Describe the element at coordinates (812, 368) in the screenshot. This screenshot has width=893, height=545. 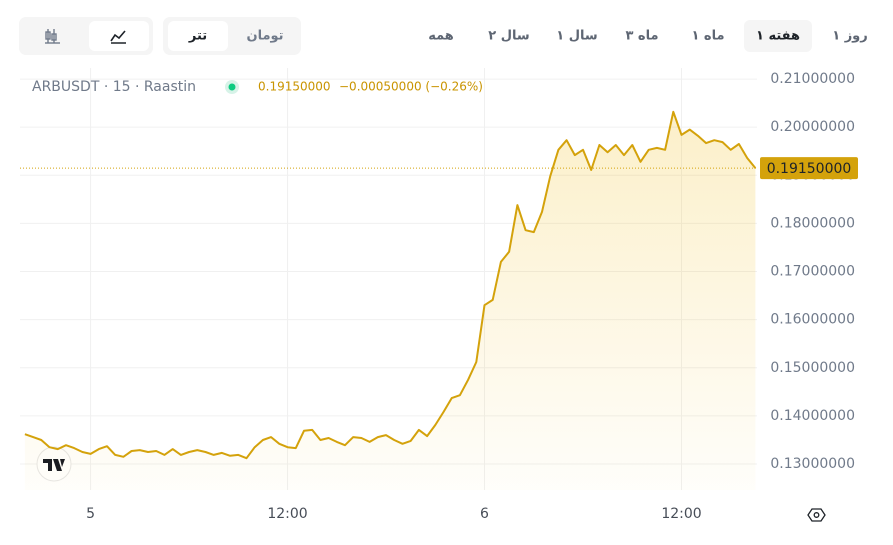
I see `y-tick-label: 0.15000000` at that location.